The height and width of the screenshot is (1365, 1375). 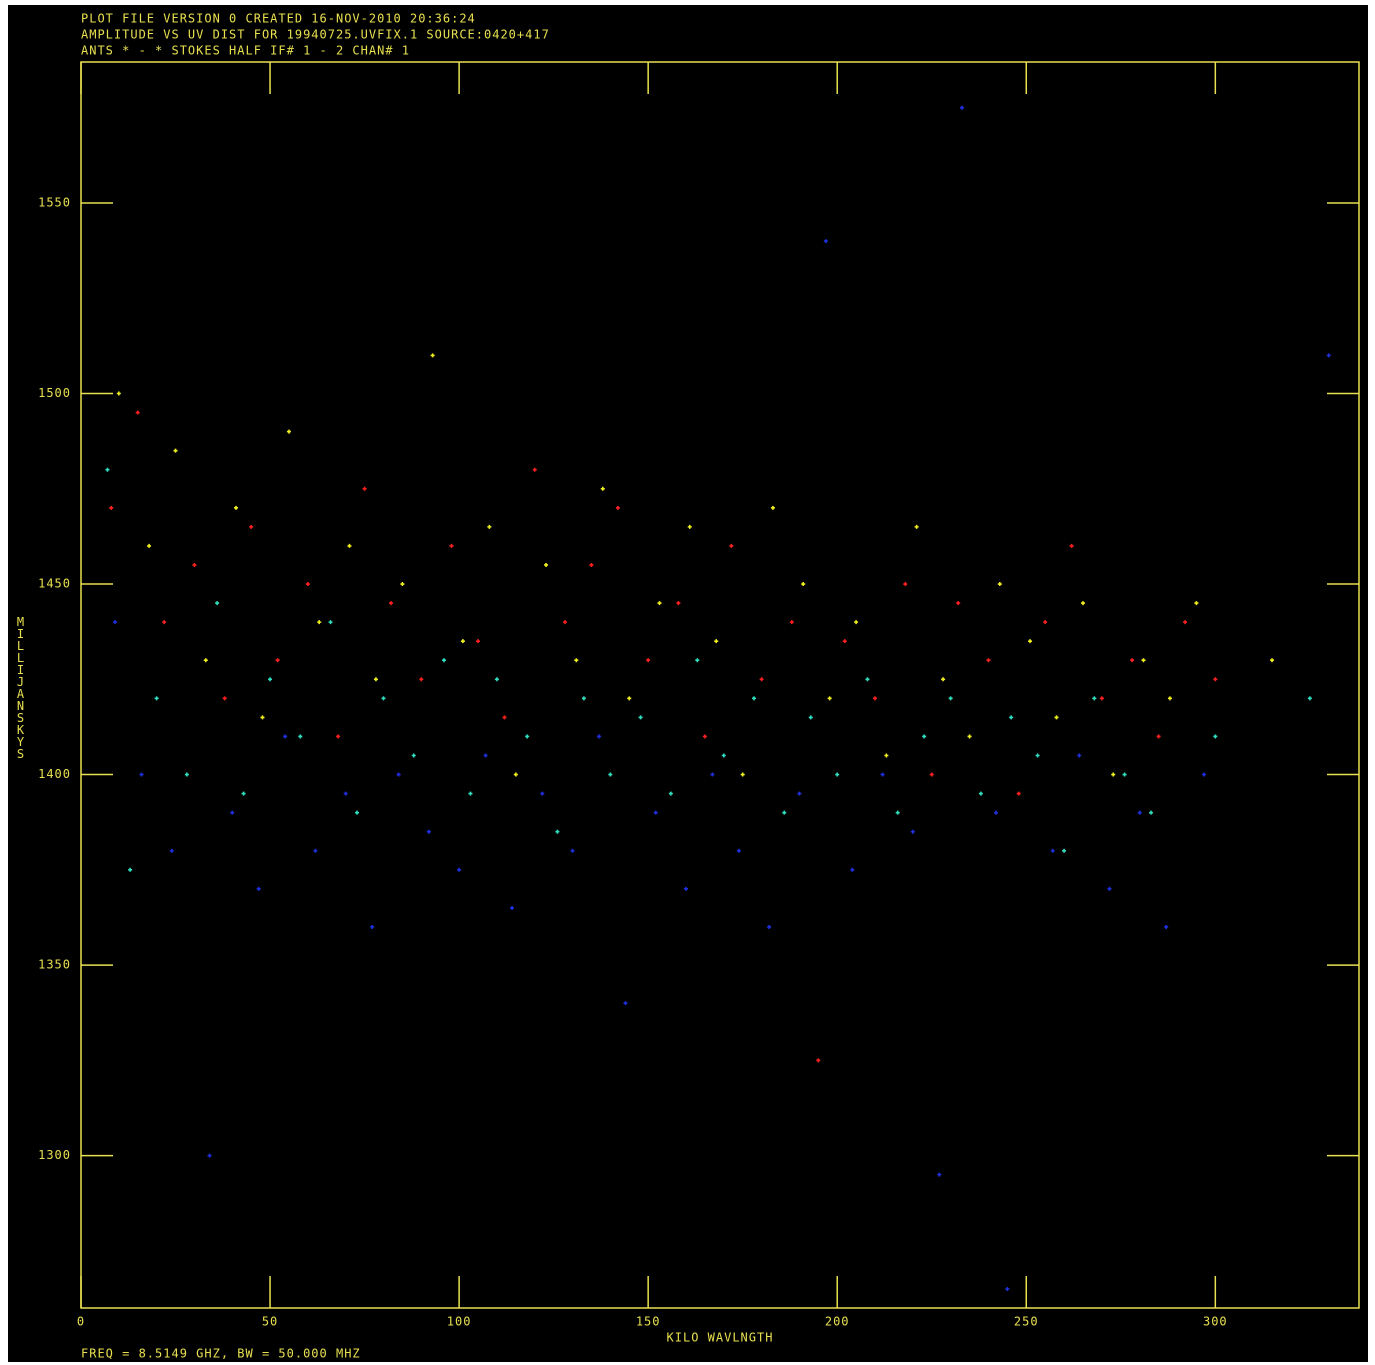 What do you see at coordinates (270, 1322) in the screenshot?
I see `x-tick-label: 50` at bounding box center [270, 1322].